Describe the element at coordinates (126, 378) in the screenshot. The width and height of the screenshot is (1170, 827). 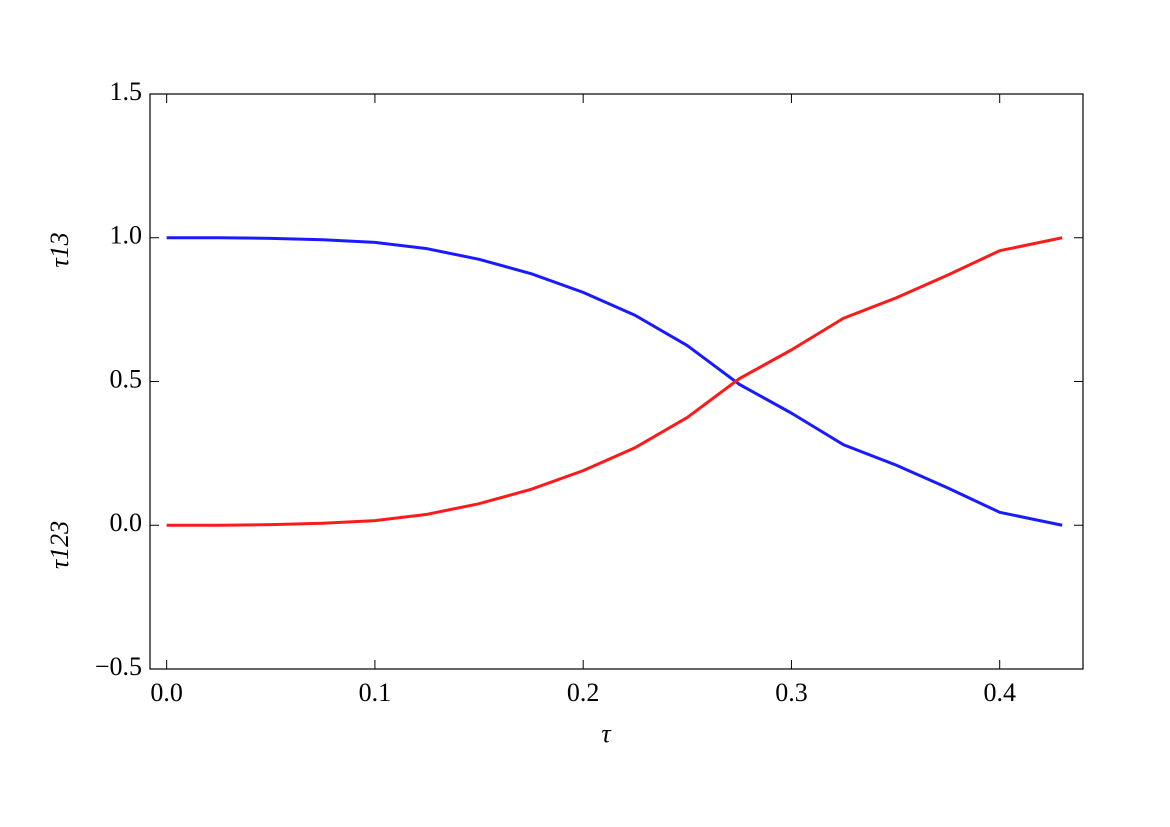
I see `y-tick-label: 0.5` at that location.